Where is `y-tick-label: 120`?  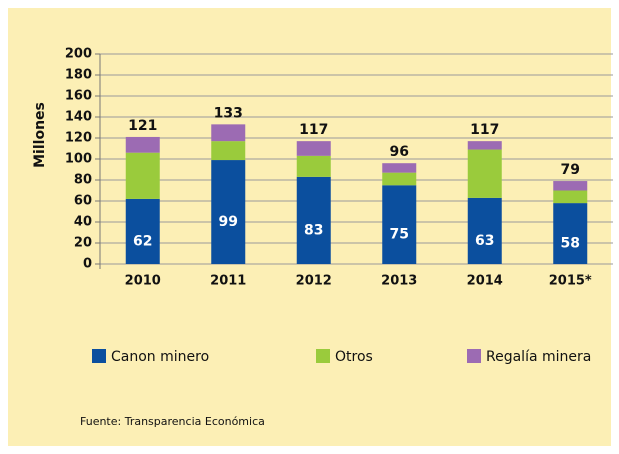 y-tick-label: 120 is located at coordinates (78, 138).